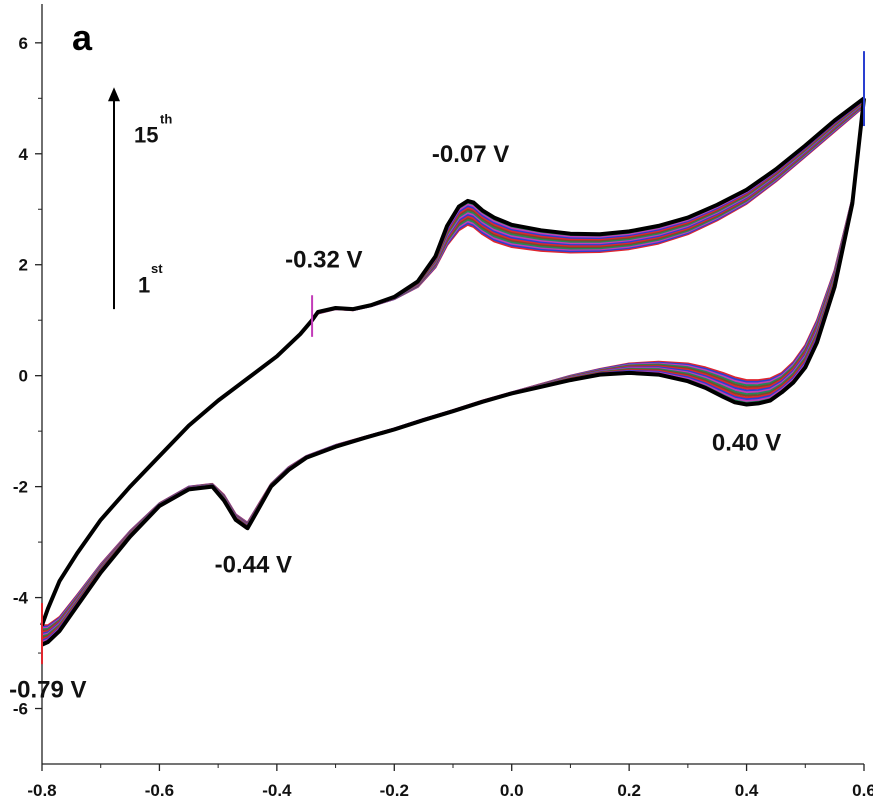  I want to click on y-tick-label: 0, so click(23, 376).